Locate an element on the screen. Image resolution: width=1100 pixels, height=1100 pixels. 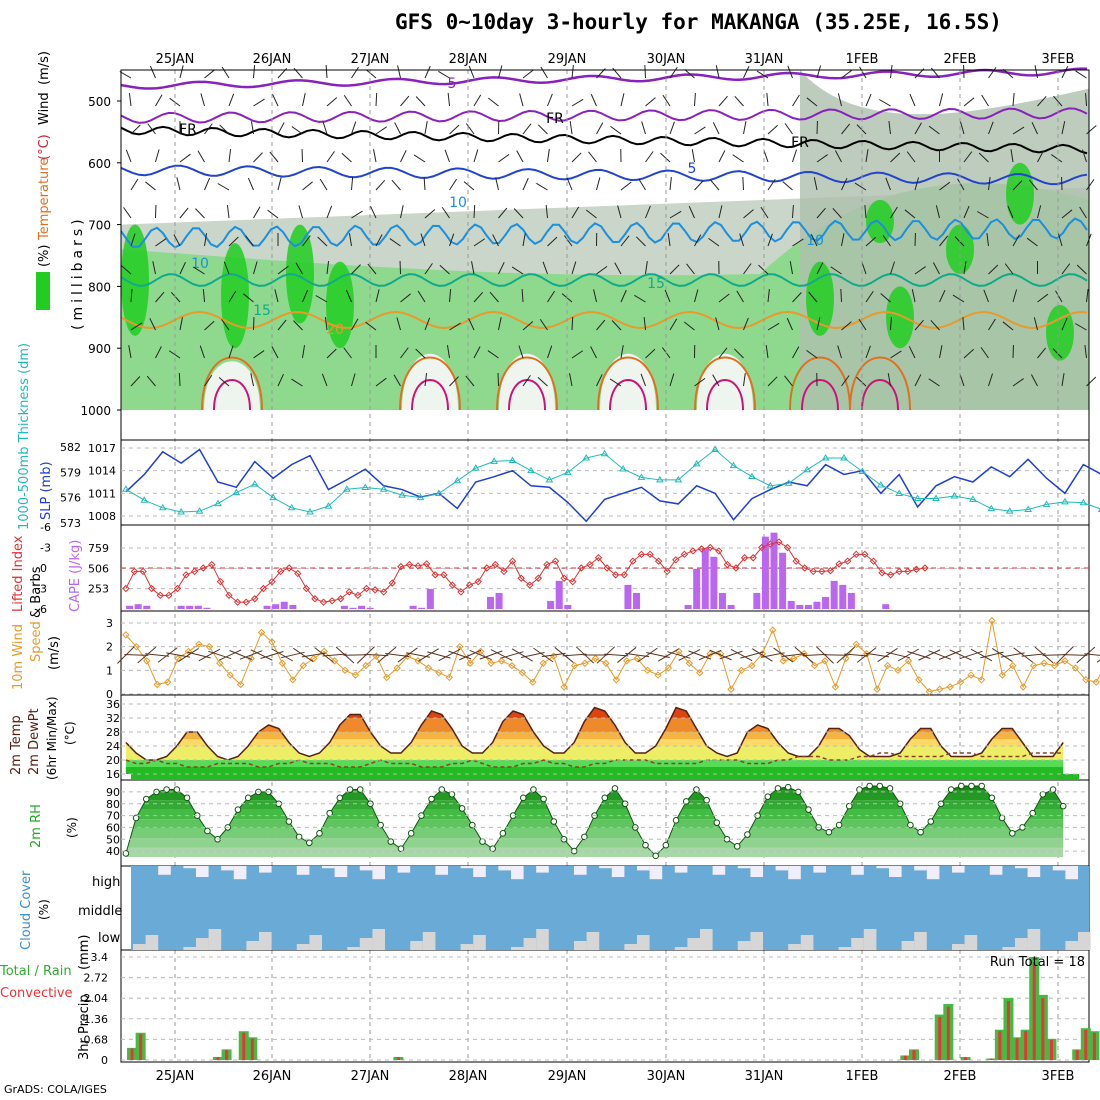
warm-dome is located at coordinates (232, 385).